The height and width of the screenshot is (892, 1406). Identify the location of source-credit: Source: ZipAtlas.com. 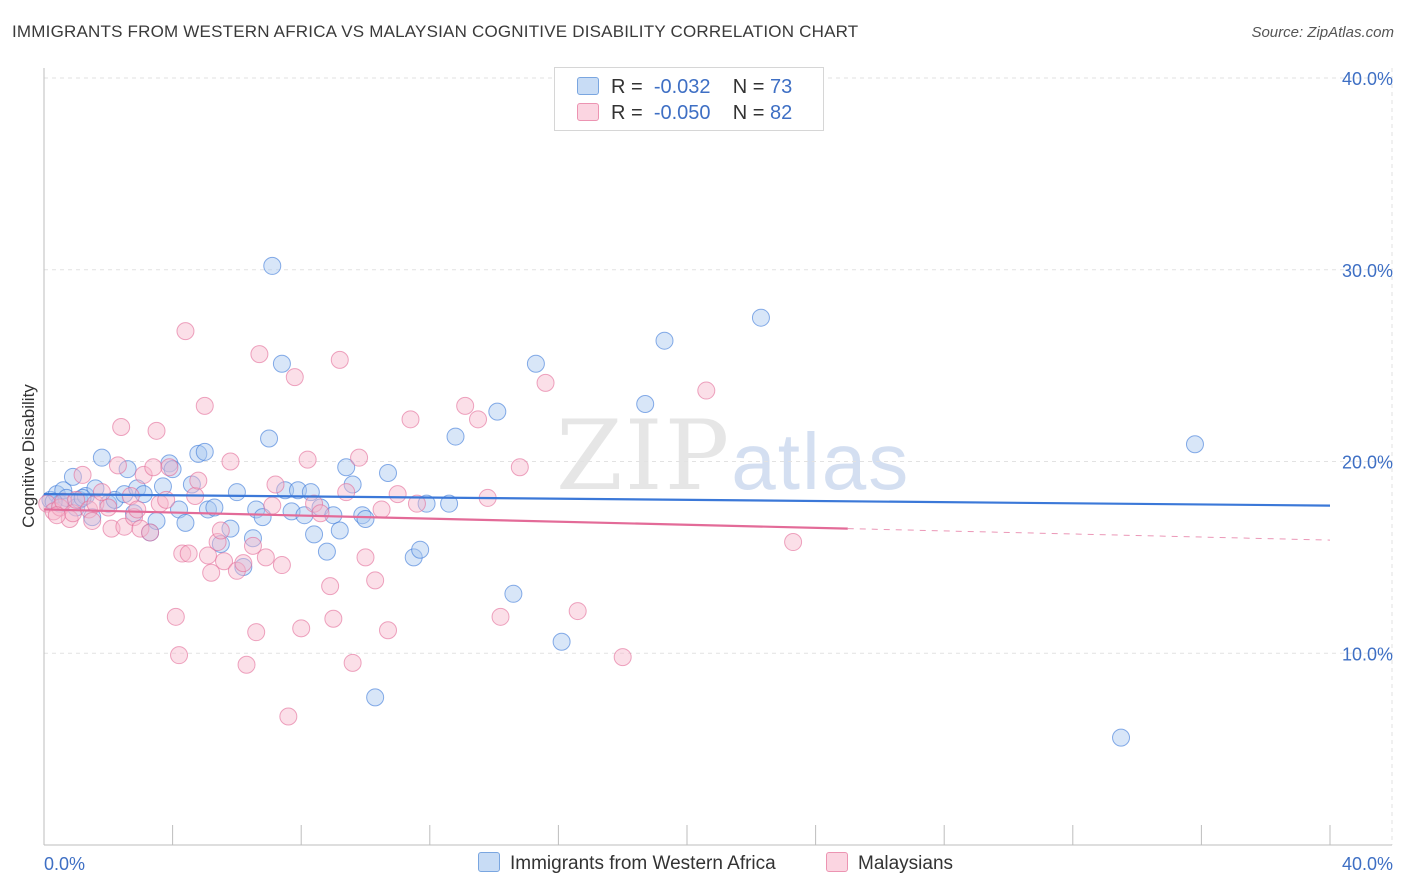
(1322, 32).